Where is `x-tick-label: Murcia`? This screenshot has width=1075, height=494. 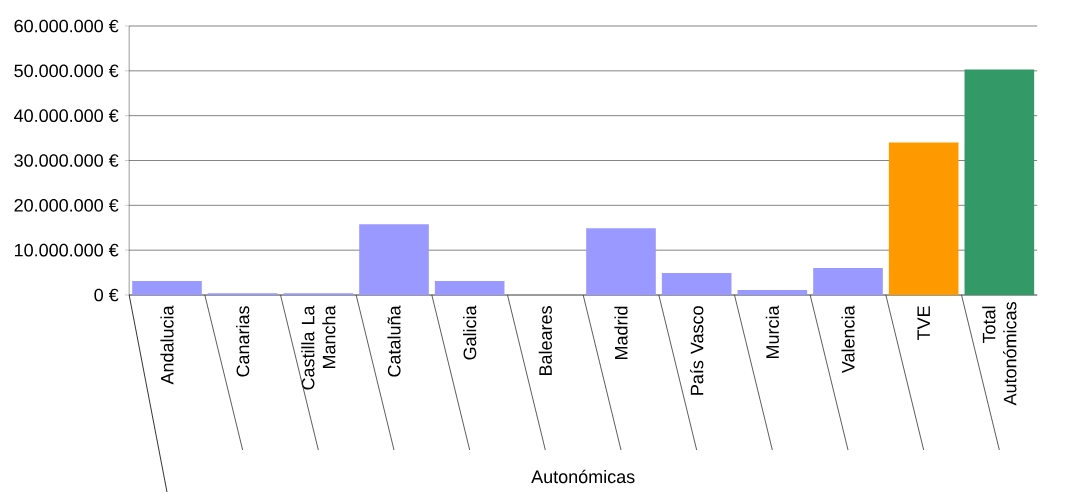
x-tick-label: Murcia is located at coordinates (772, 331).